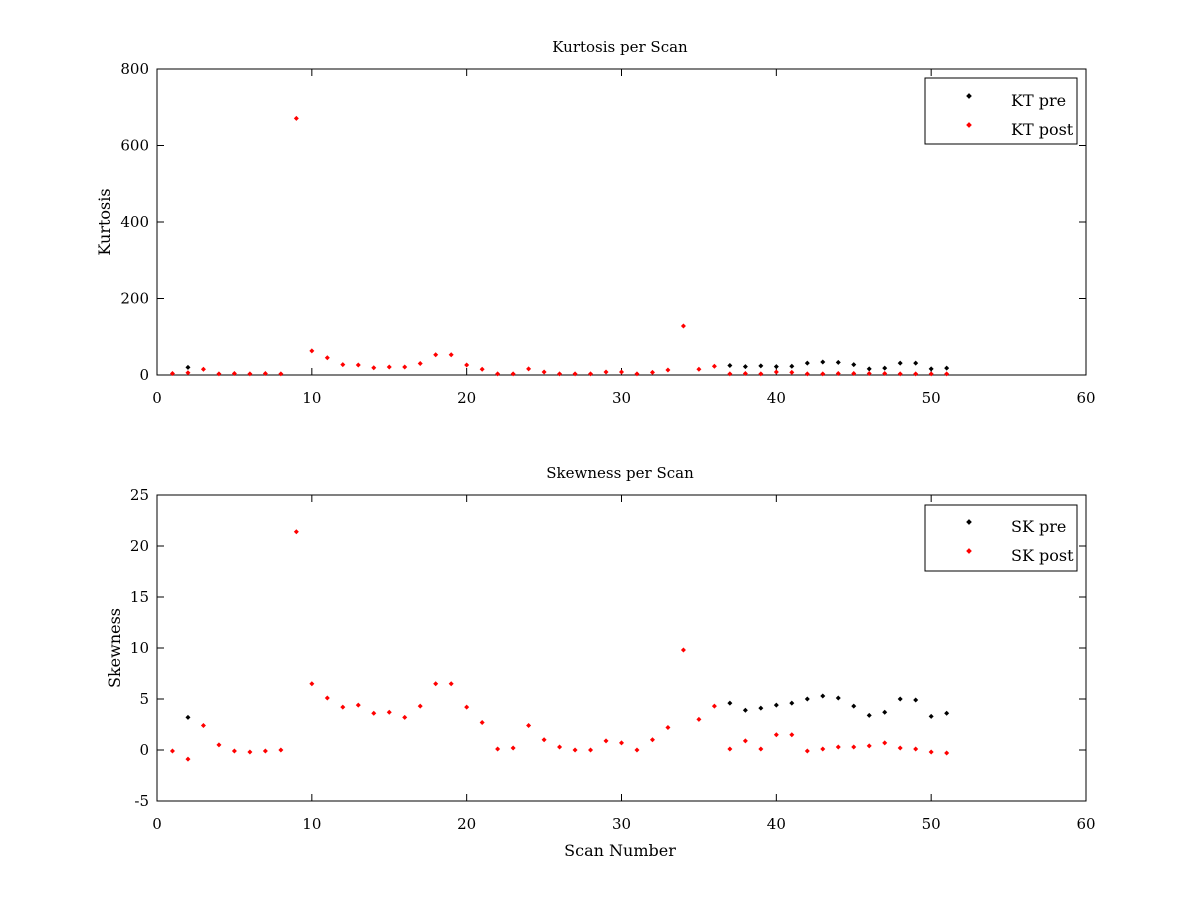 The width and height of the screenshot is (1200, 900). Describe the element at coordinates (141, 801) in the screenshot. I see `y-tick-label: -5` at that location.